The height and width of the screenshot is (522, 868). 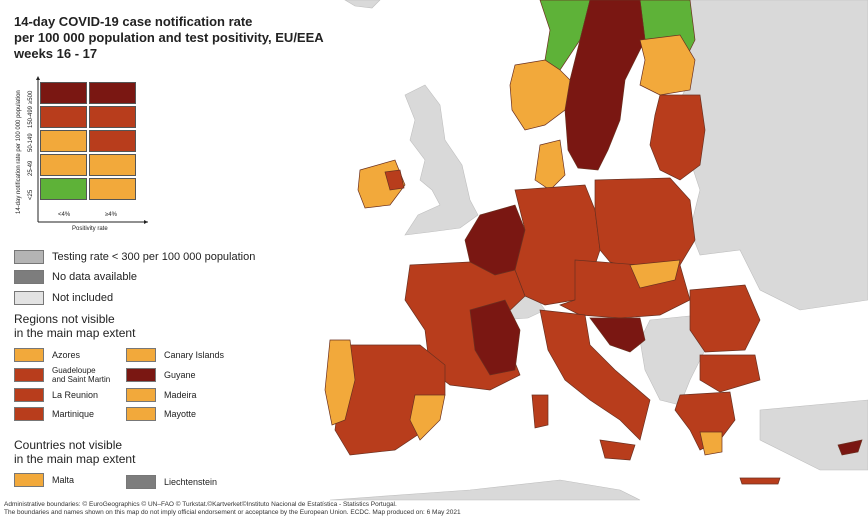 I want to click on matrix-x-title: Positivity rate, so click(x=90, y=229).